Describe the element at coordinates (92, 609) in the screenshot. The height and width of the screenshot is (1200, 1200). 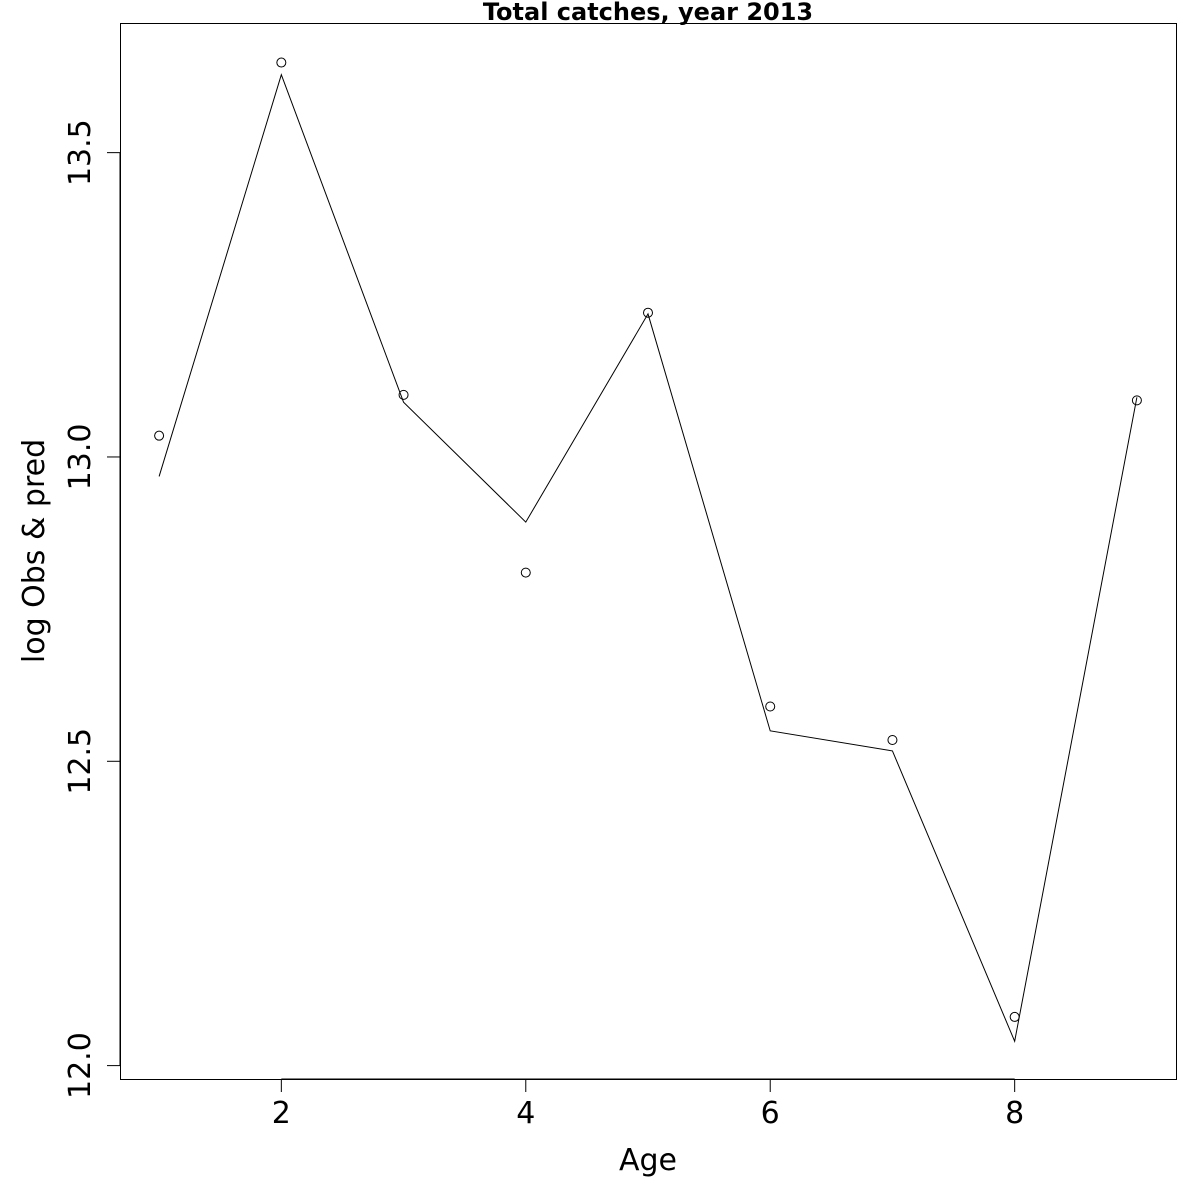
I see `y-axis: 12.0 12.5 13.0 13.5` at that location.